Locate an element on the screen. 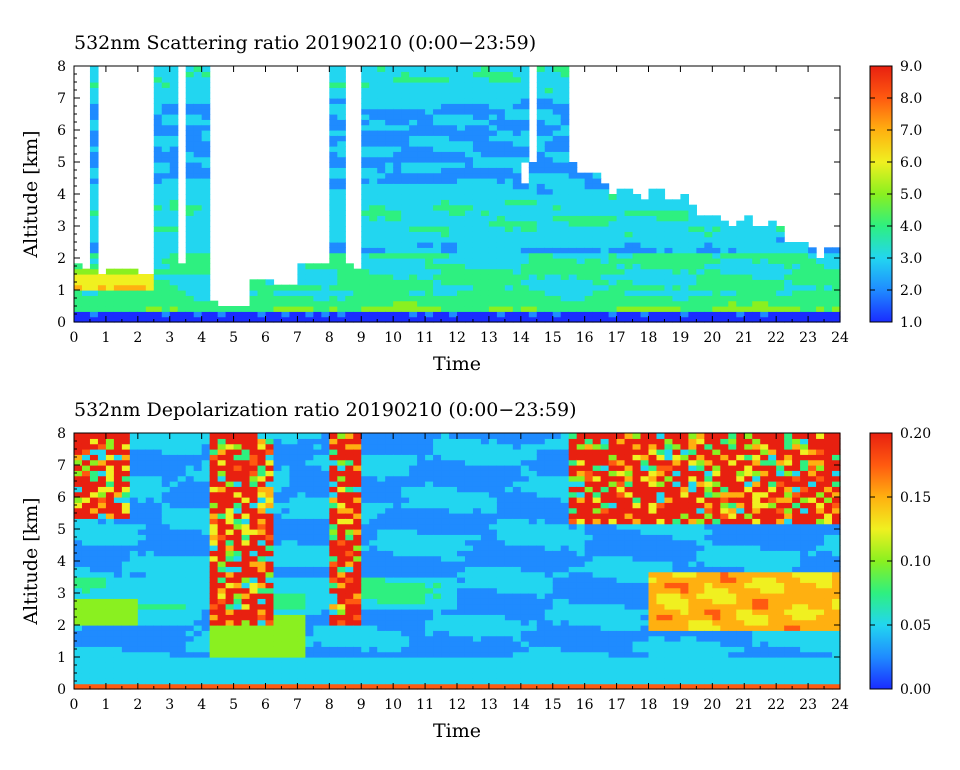 The height and width of the screenshot is (770, 960). x-tick-label: 18 is located at coordinates (649, 338).